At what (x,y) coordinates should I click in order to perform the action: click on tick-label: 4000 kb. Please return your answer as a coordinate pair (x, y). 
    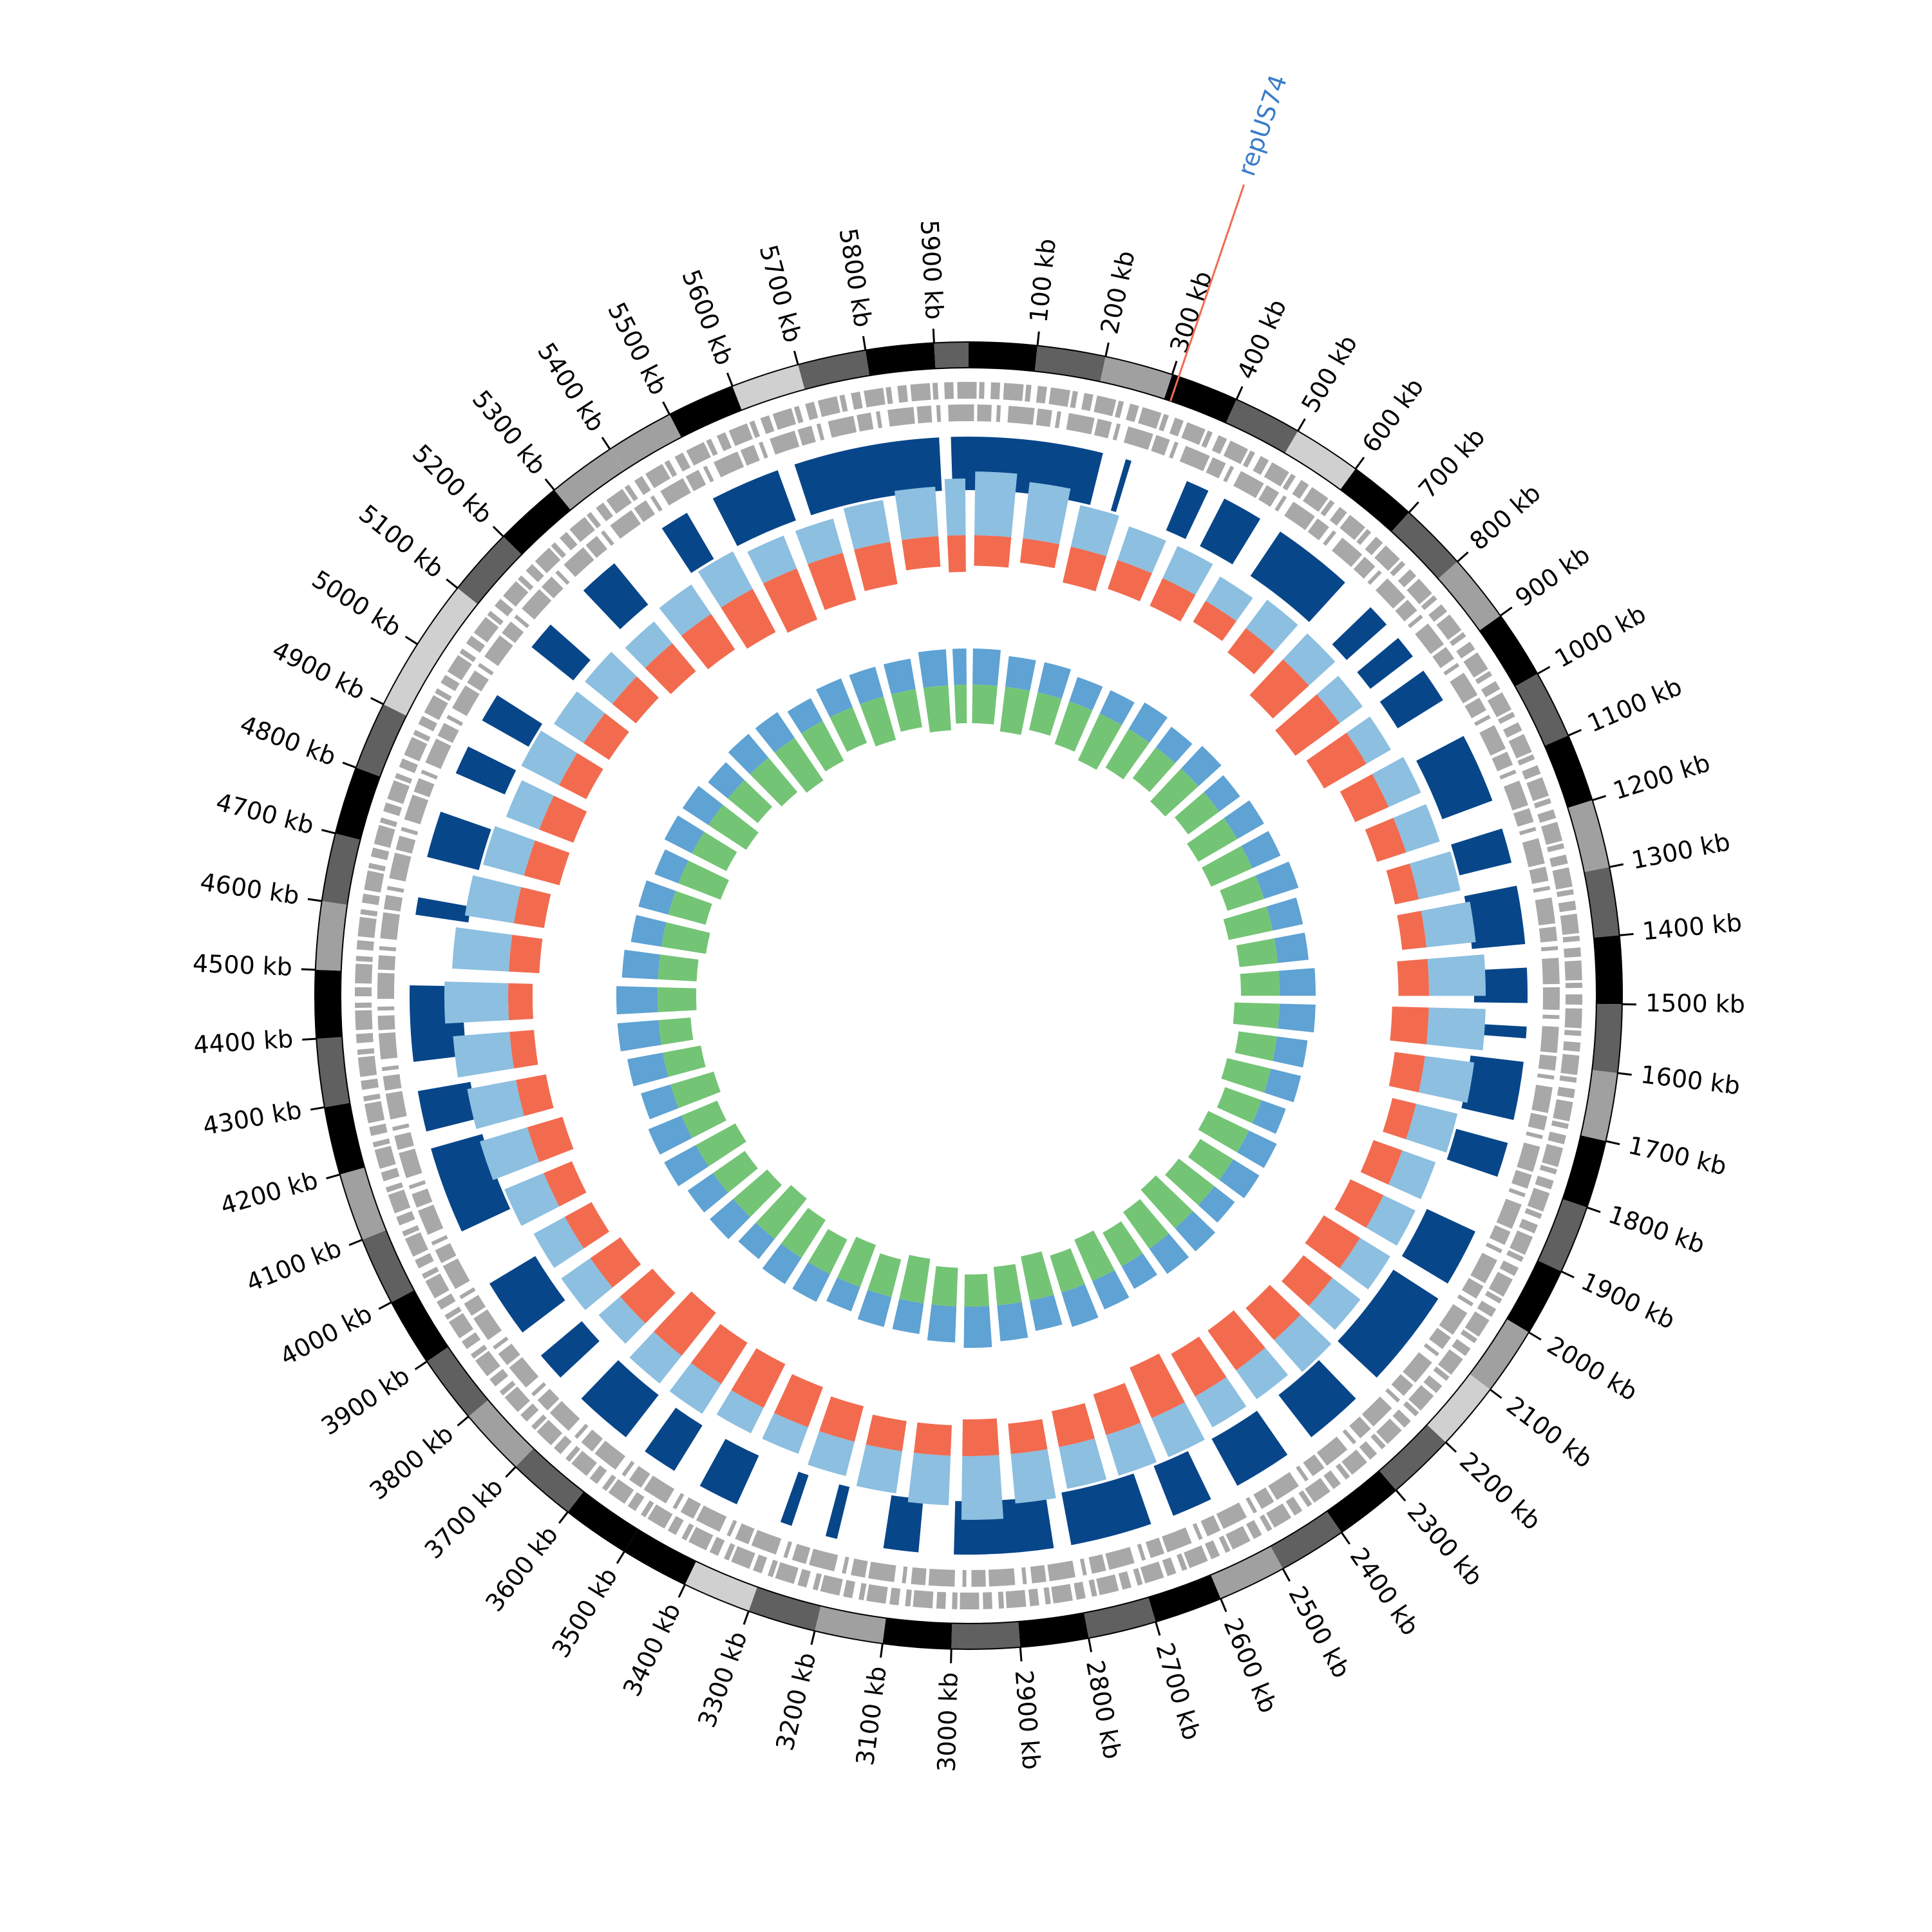
    Looking at the image, I should click on (326, 1336).